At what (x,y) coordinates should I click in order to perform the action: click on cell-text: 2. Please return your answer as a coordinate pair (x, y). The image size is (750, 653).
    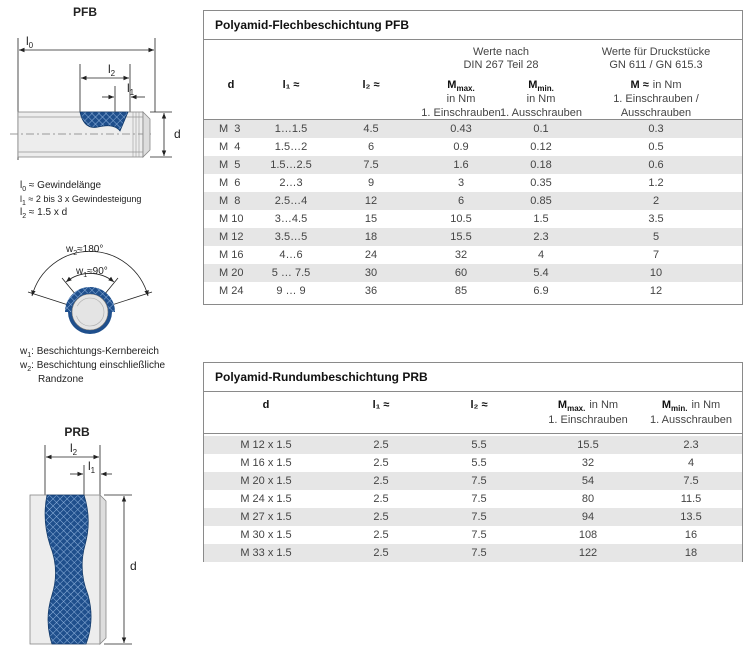
    Looking at the image, I should click on (656, 201).